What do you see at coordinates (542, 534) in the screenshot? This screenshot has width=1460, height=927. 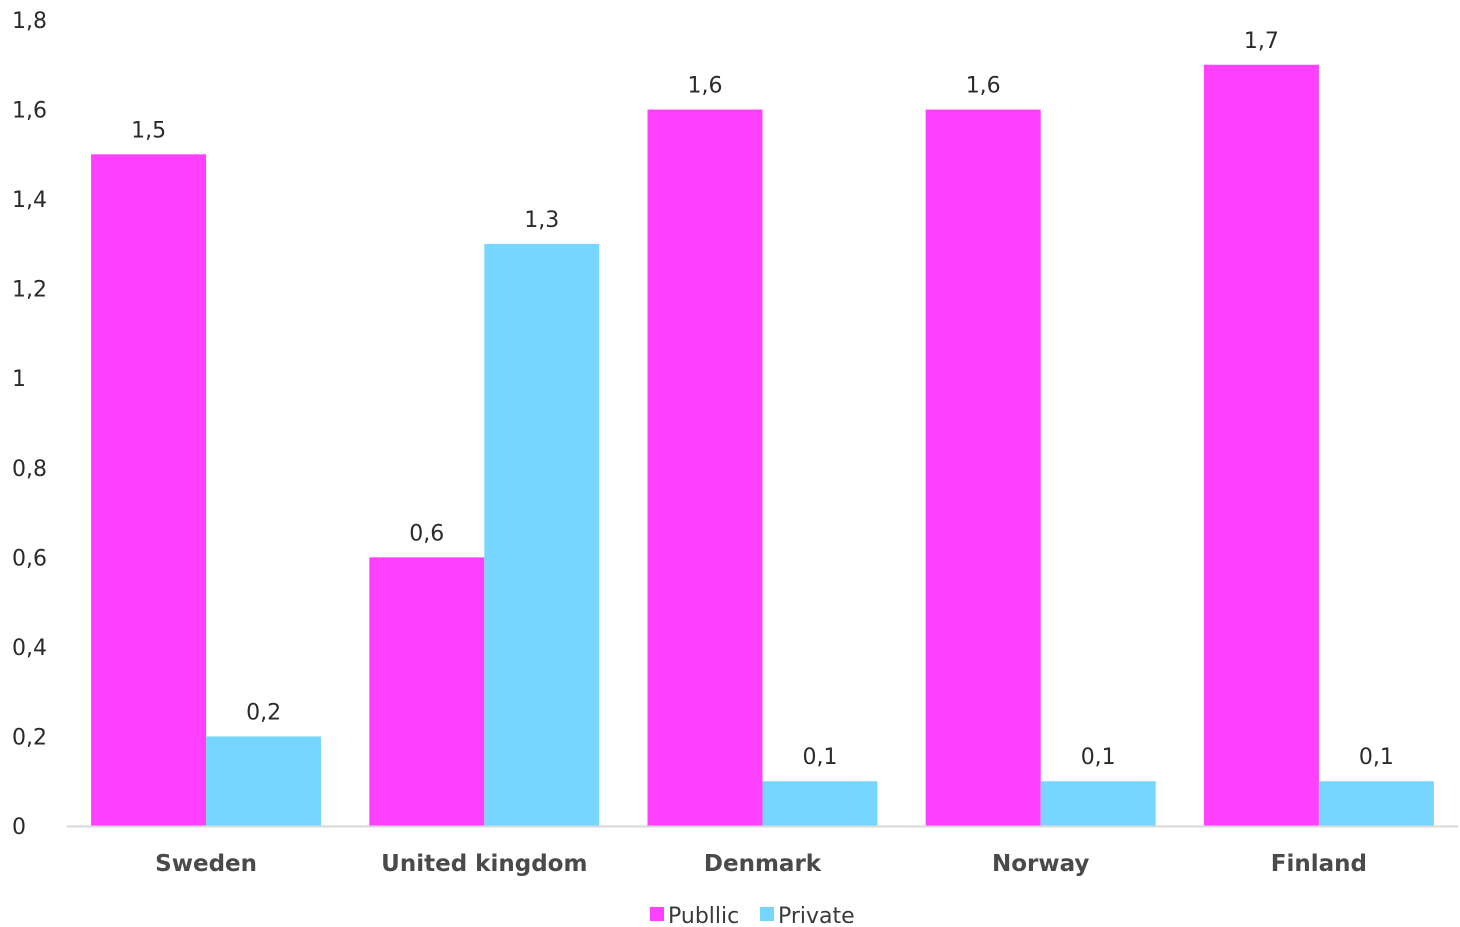 I see `bar-private-united-kingdom` at bounding box center [542, 534].